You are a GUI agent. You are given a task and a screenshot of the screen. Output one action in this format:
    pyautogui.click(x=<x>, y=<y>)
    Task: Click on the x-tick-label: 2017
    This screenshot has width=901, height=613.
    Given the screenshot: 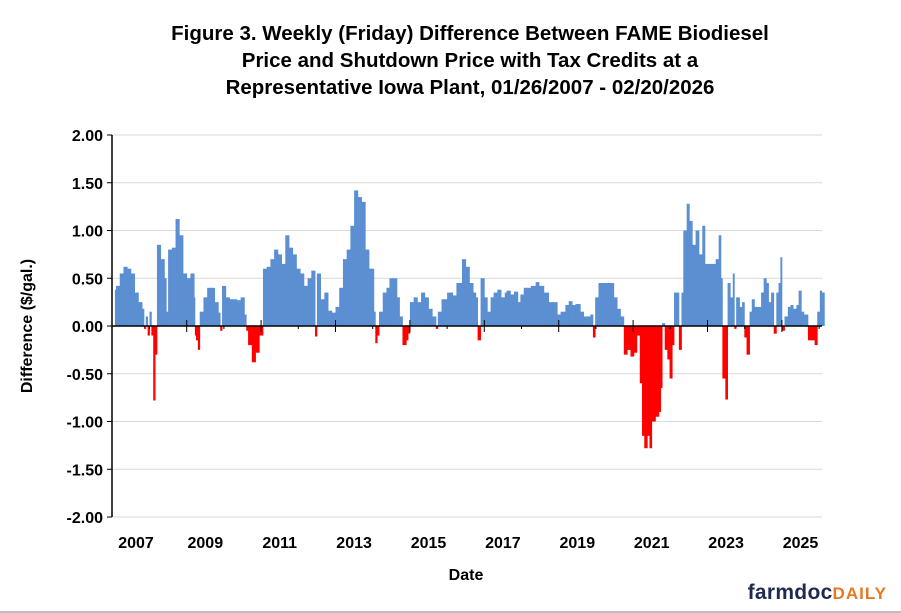 What is the action you would take?
    pyautogui.click(x=503, y=543)
    